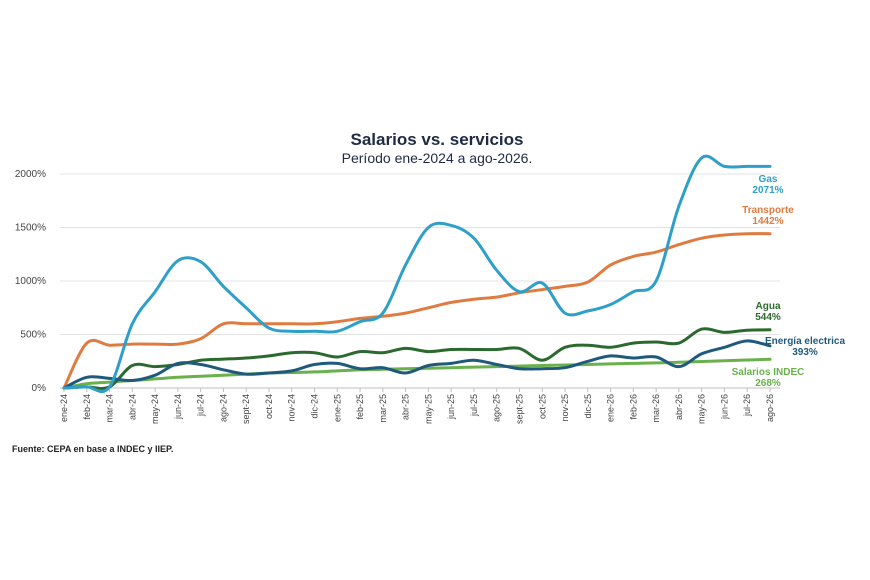  I want to click on x-tick-label: abr-26, so click(679, 407).